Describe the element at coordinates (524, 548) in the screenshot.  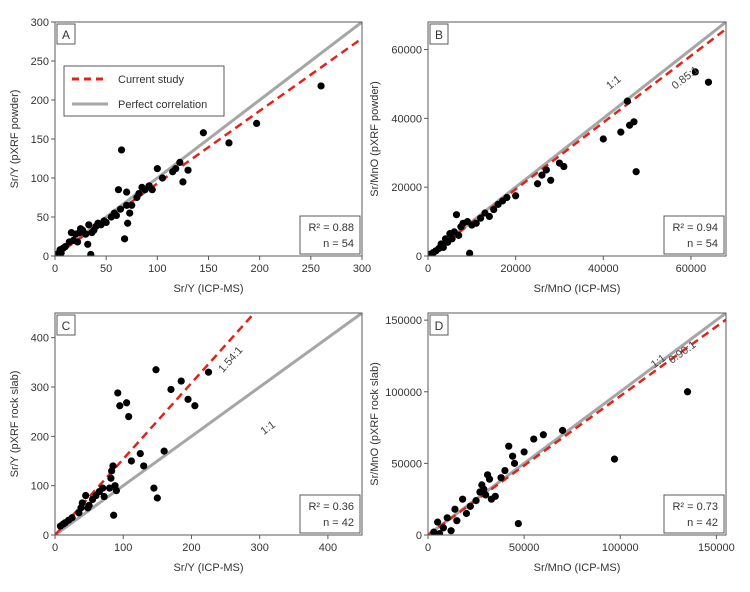
I see `x-tick-label: 50000` at that location.